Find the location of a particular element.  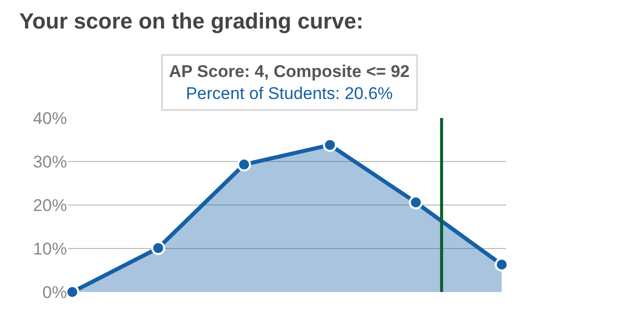

y-tick-label: 20% is located at coordinates (49, 205).